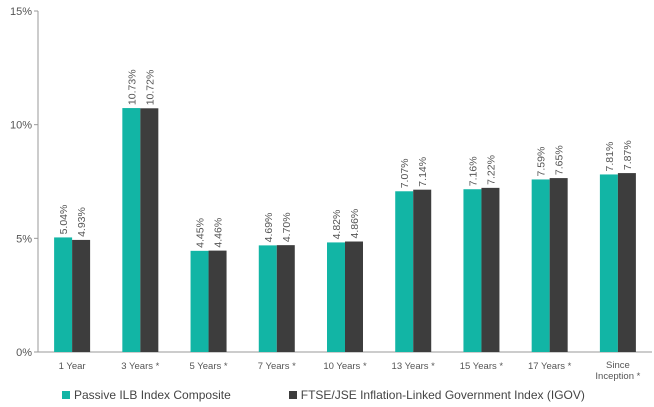 Image resolution: width=654 pixels, height=407 pixels. Describe the element at coordinates (542, 162) in the screenshot. I see `bar-data-label: 7.59%` at that location.